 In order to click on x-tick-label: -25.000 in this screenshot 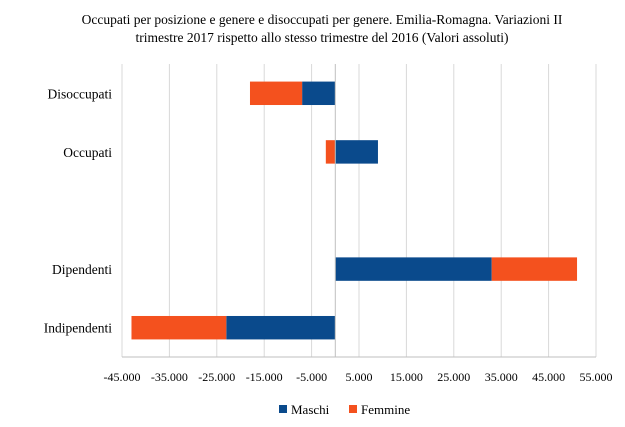, I will do `click(216, 377)`.